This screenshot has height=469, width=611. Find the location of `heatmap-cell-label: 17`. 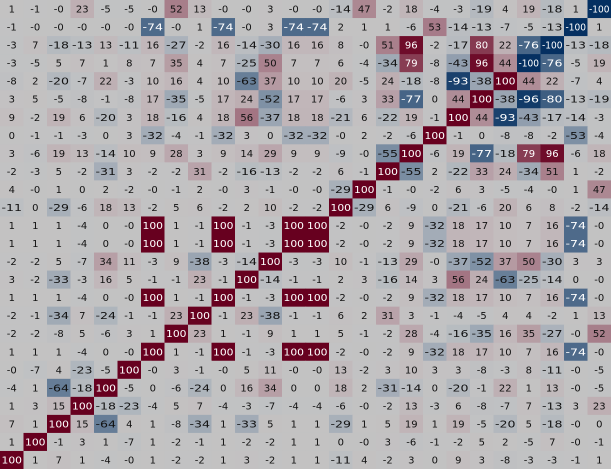

heatmap-cell-label: 17 is located at coordinates (293, 100).